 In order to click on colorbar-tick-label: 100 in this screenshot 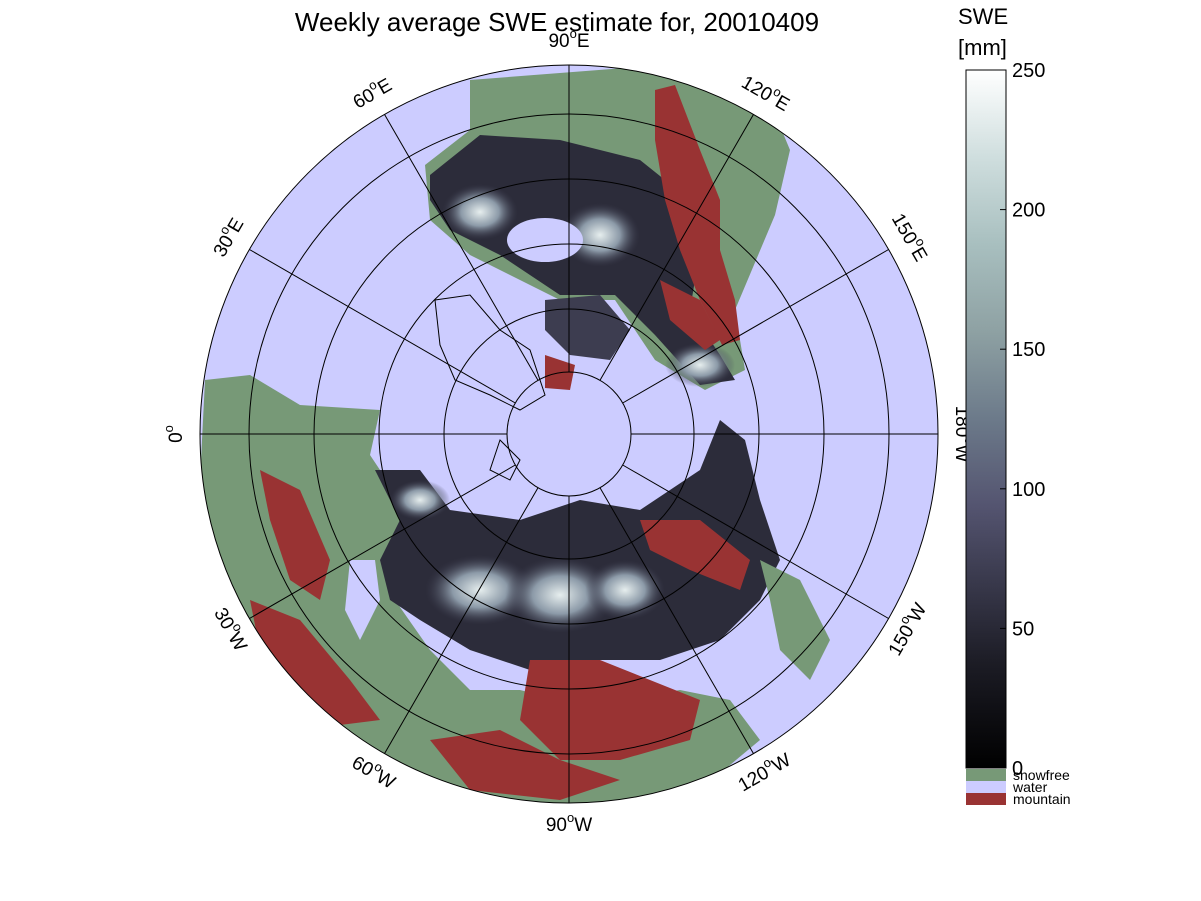, I will do `click(1028, 490)`.